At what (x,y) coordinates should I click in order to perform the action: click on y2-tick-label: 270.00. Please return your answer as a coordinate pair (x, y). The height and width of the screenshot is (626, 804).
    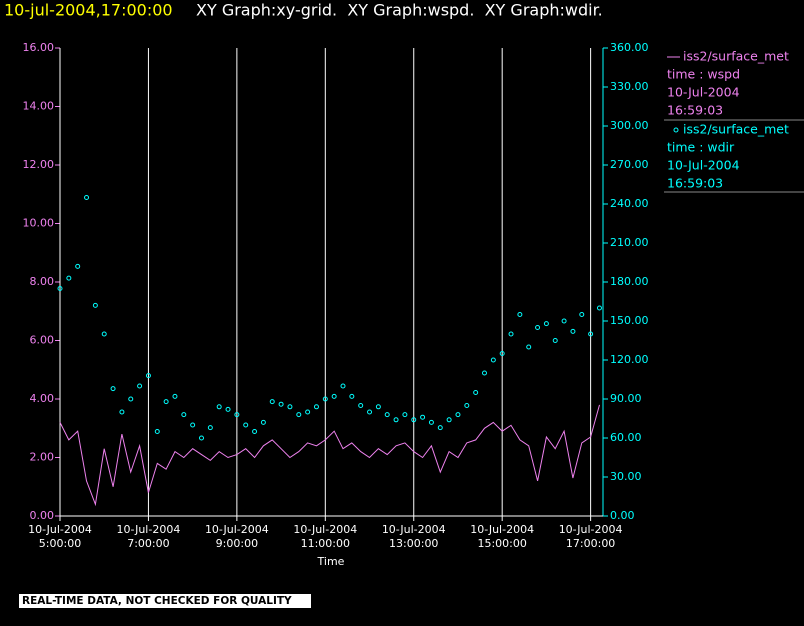
    Looking at the image, I should click on (629, 164).